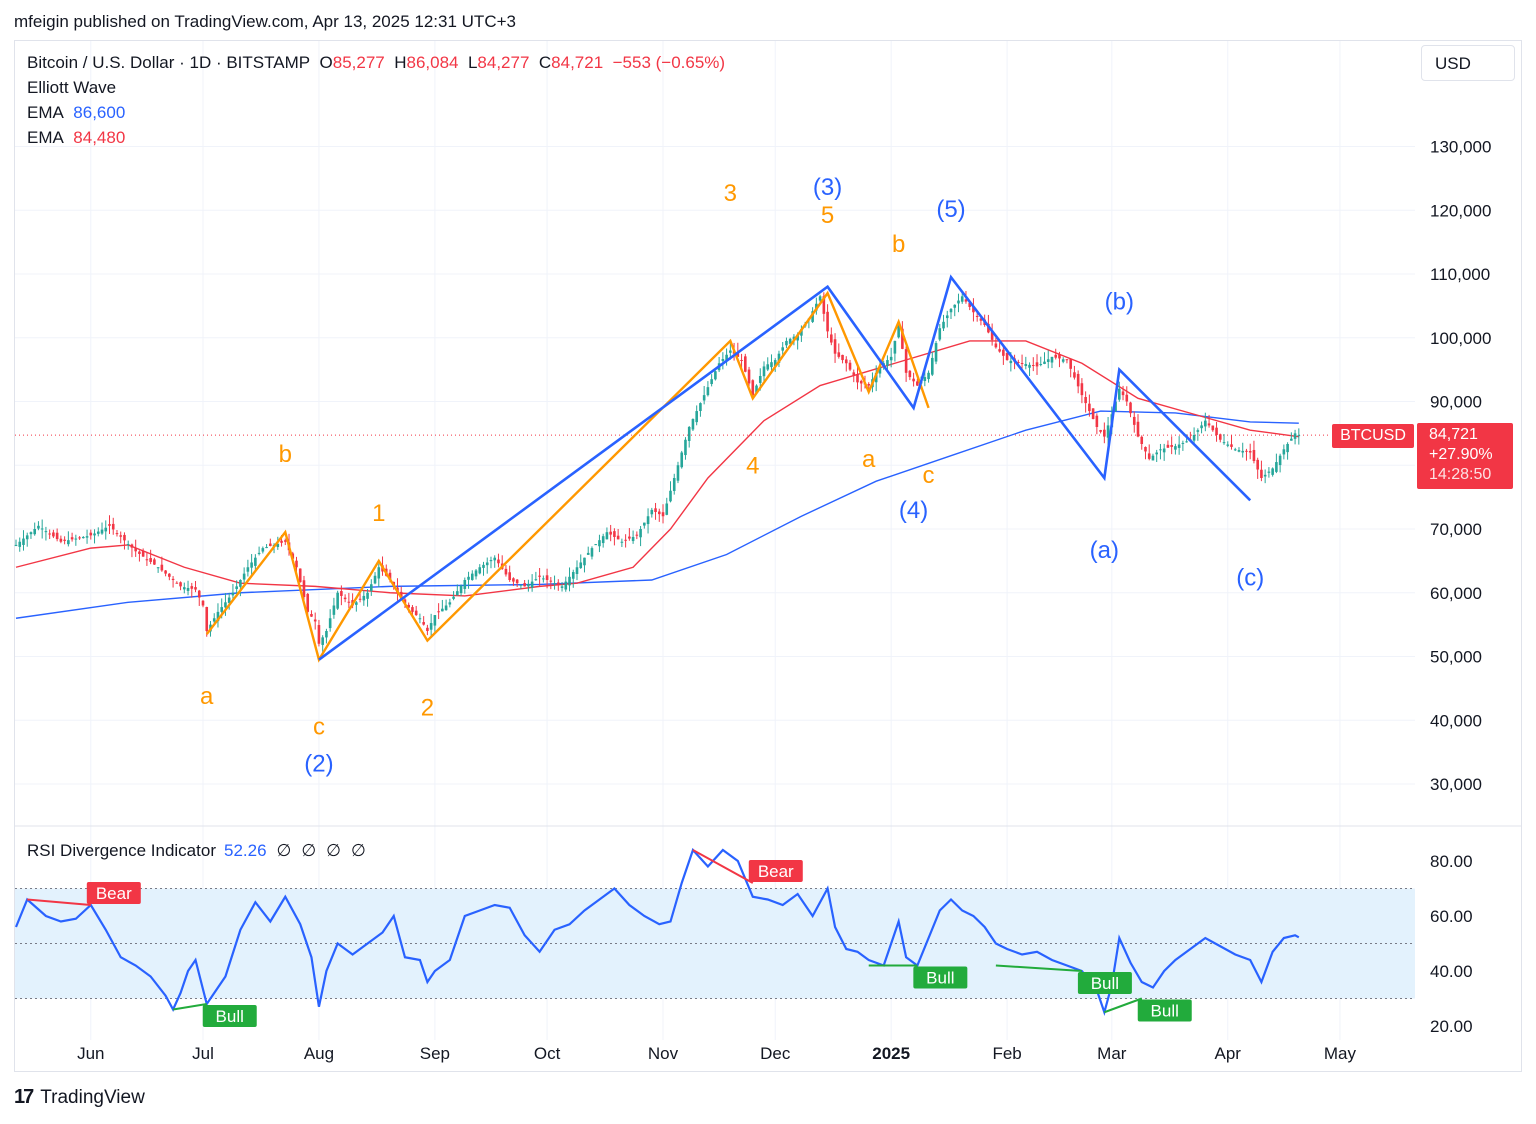 The image size is (1536, 1124). Describe the element at coordinates (1119, 302) in the screenshot. I see `major-wave-label: (b)` at that location.